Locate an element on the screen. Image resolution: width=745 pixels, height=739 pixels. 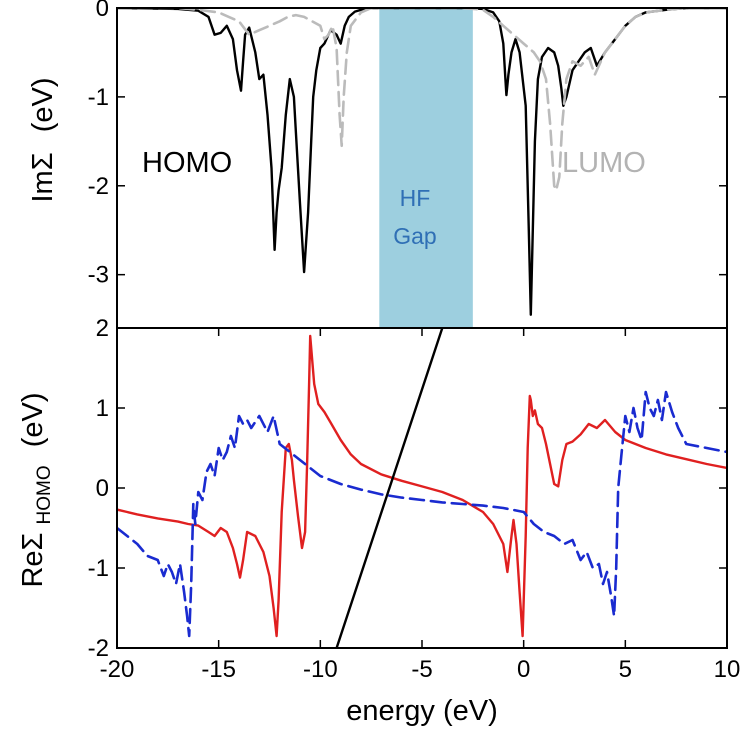
top-y-tick-label-3: -3 is located at coordinates (98, 275).